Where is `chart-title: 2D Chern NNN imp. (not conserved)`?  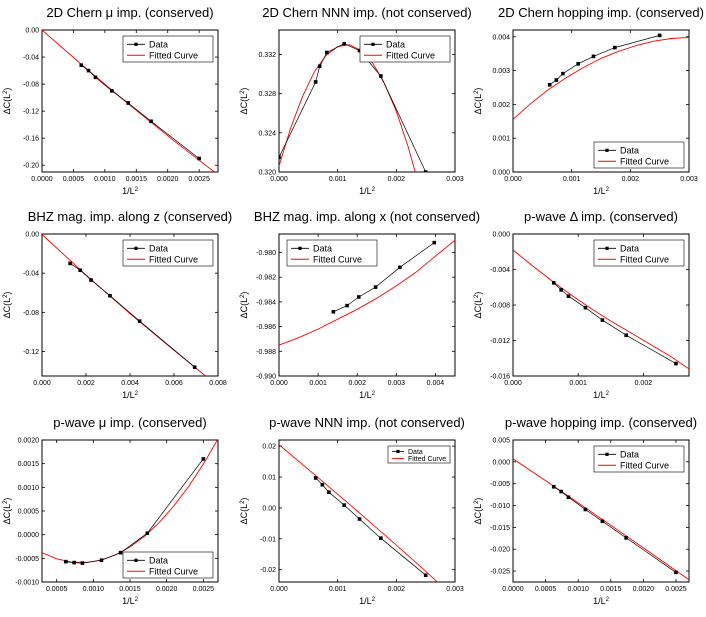
chart-title: 2D Chern NNN imp. (not conserved) is located at coordinates (367, 12).